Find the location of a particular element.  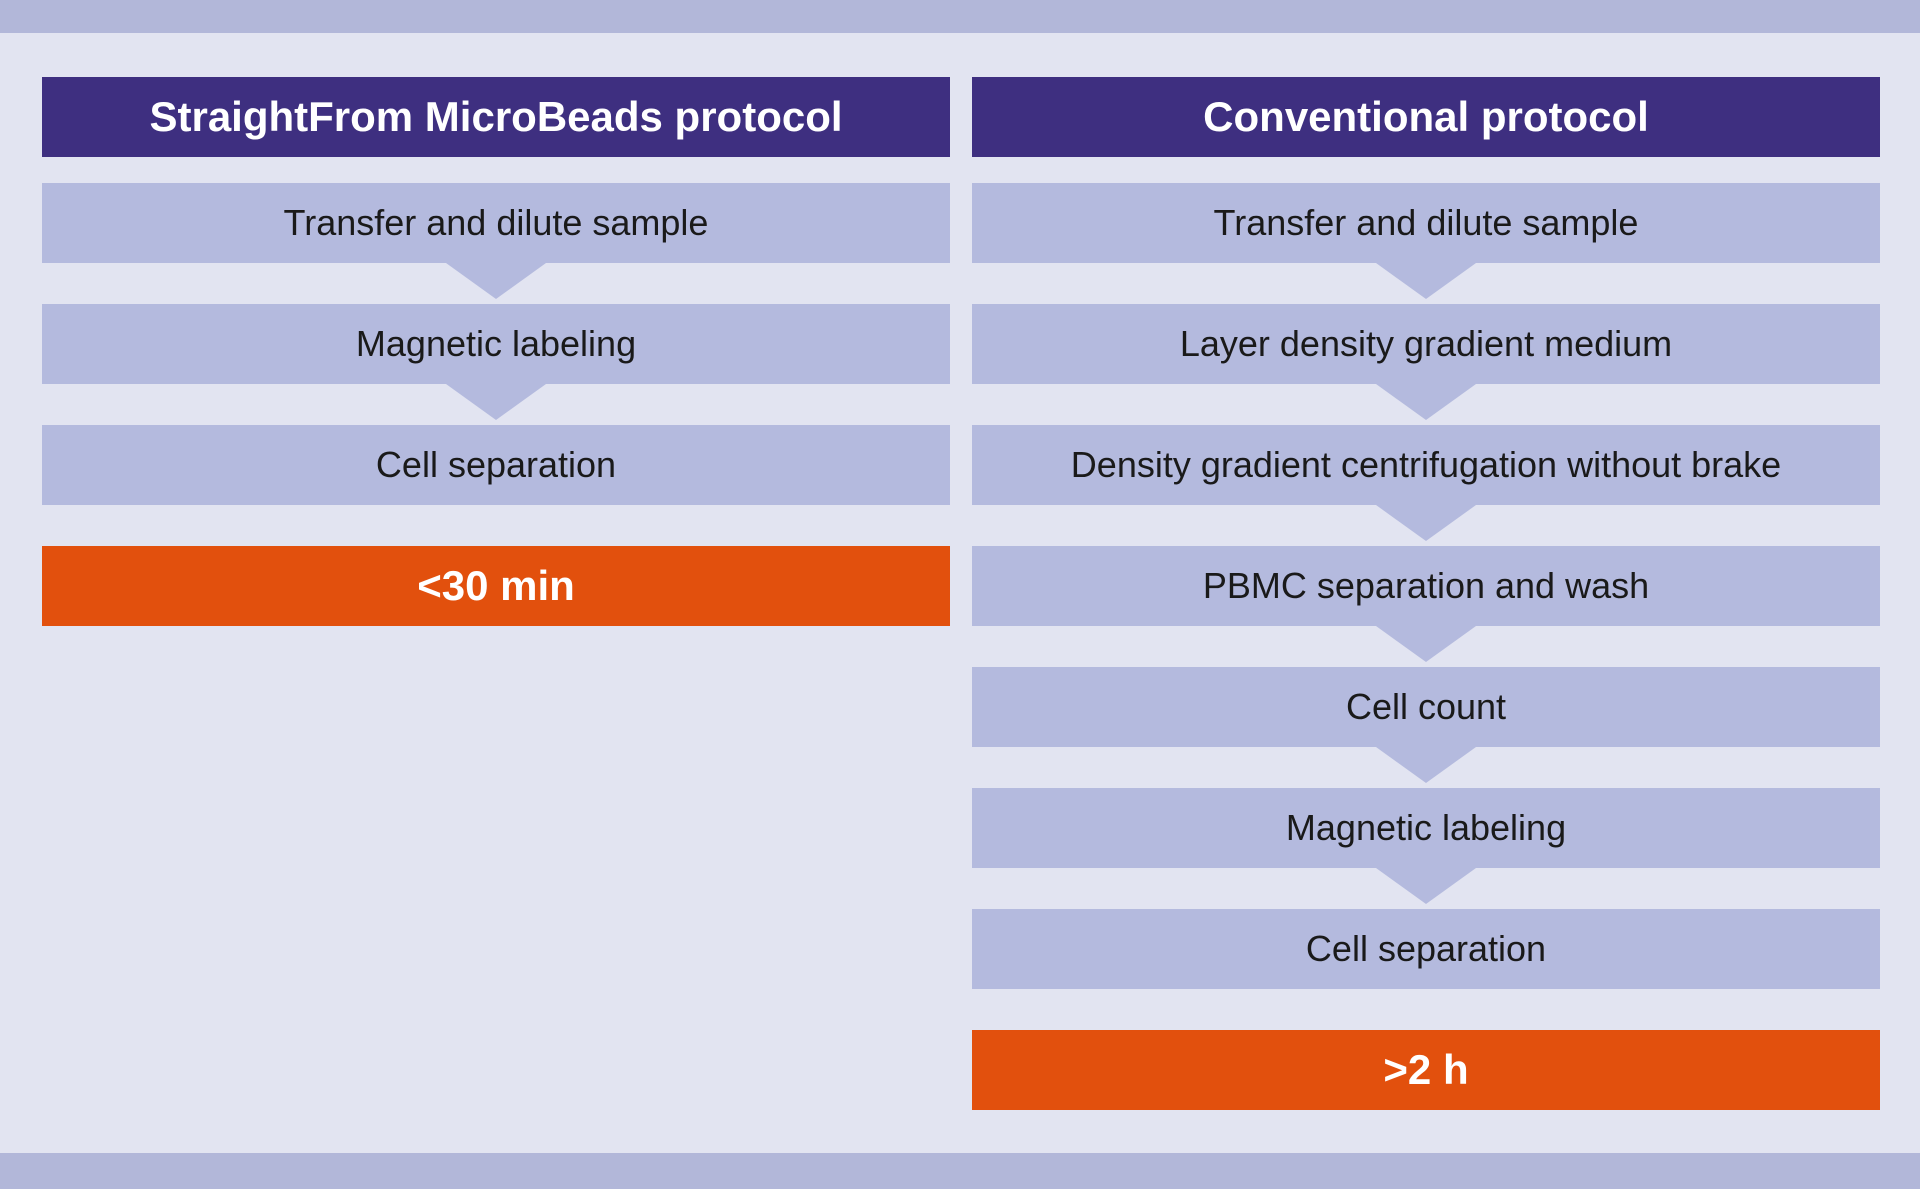

step-box-cell-count: Cell count is located at coordinates (1426, 725).